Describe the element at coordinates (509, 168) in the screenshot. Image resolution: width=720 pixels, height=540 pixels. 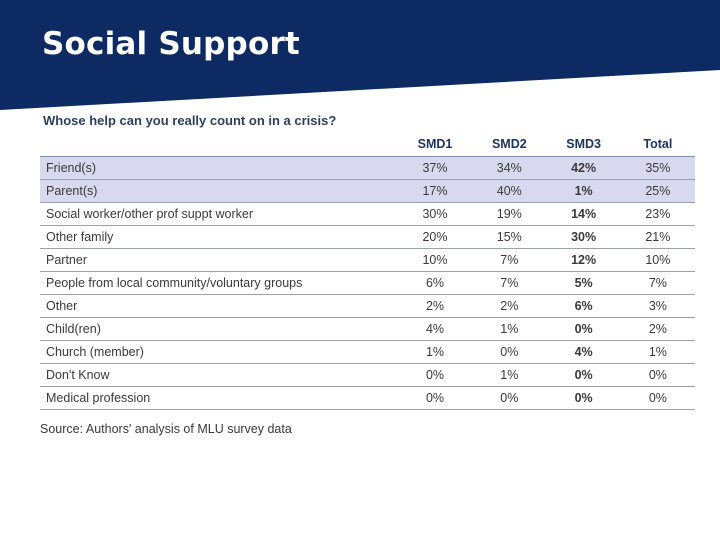
I see `cell-smd2: 34%` at that location.